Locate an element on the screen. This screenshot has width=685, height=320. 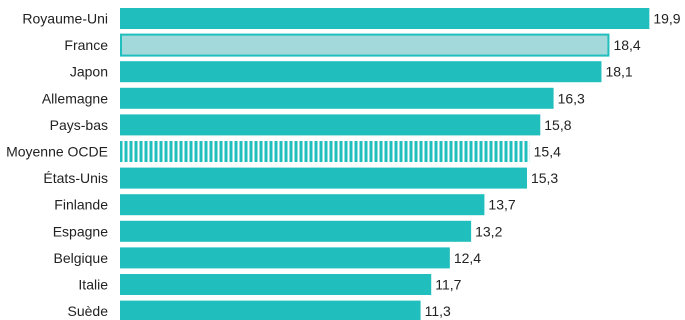
category-label: Suède is located at coordinates (88, 311).